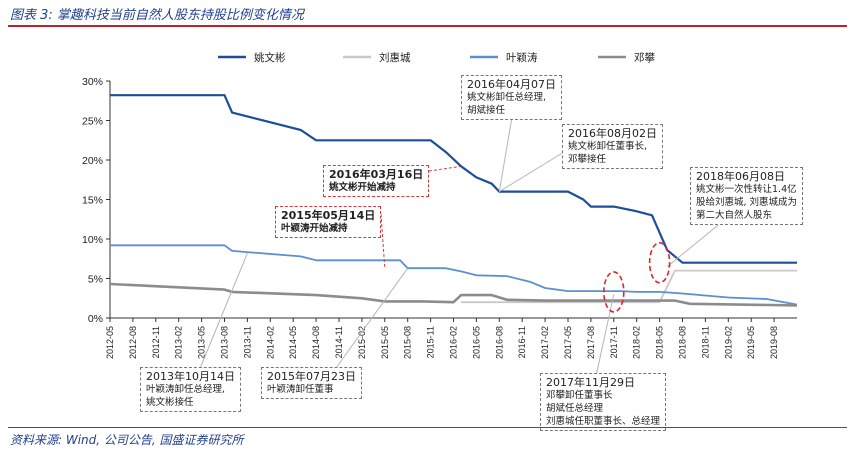 This screenshot has height=459, width=855. What do you see at coordinates (270, 342) in the screenshot?
I see `x-tick-label: 2014-02` at bounding box center [270, 342].